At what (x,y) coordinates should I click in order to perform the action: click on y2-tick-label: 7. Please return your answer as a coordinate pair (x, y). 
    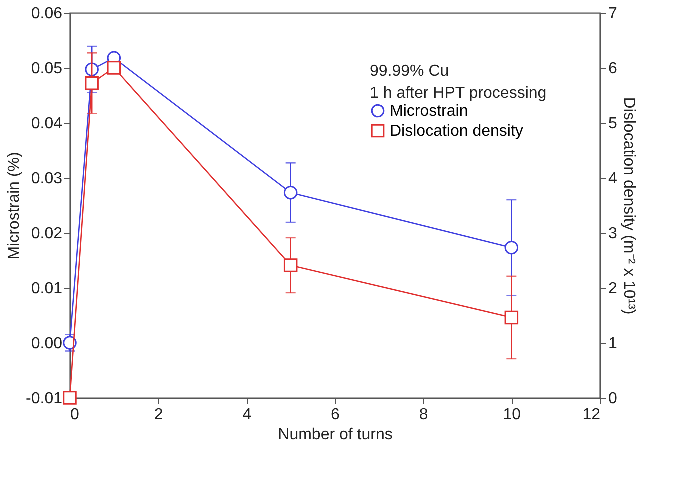
    Looking at the image, I should click on (613, 14).